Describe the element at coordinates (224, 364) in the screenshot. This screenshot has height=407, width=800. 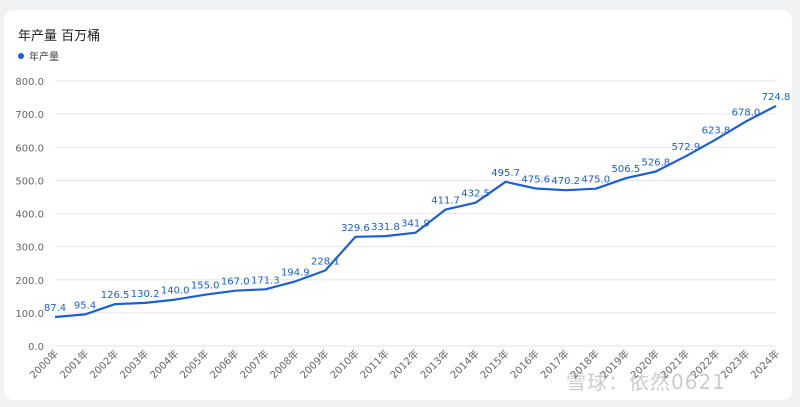
I see `x-tick-label: 2006年` at that location.